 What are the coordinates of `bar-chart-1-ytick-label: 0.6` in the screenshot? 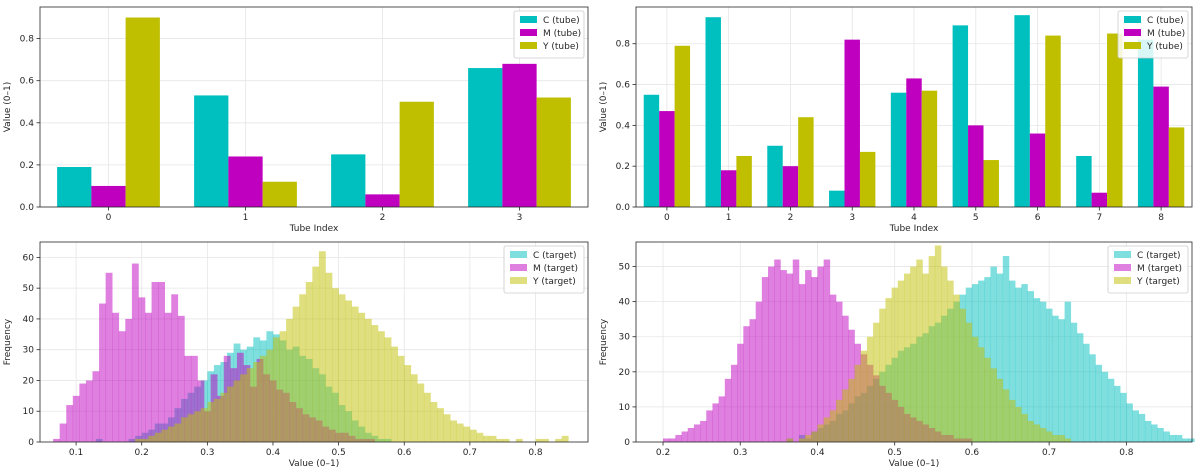 It's located at (27, 82).